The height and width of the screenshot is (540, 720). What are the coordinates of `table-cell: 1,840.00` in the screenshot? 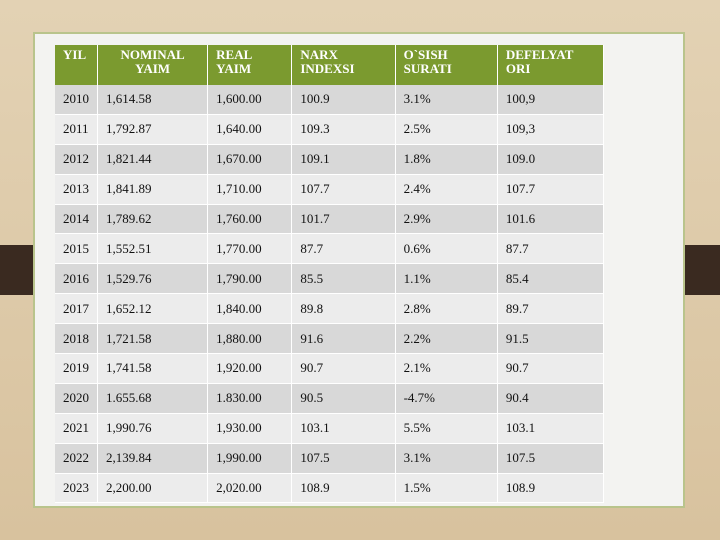 It's located at (250, 309).